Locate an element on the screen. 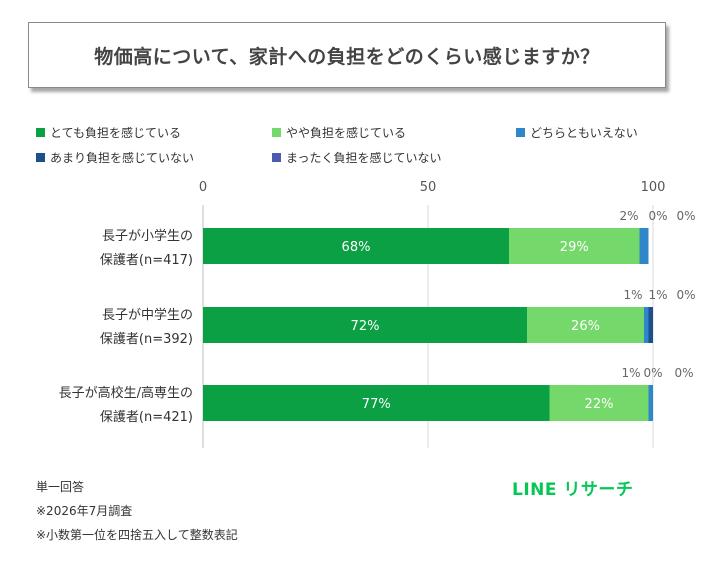 The height and width of the screenshot is (562, 720). legend-label-3: あまり負担を感じていない is located at coordinates (122, 158).